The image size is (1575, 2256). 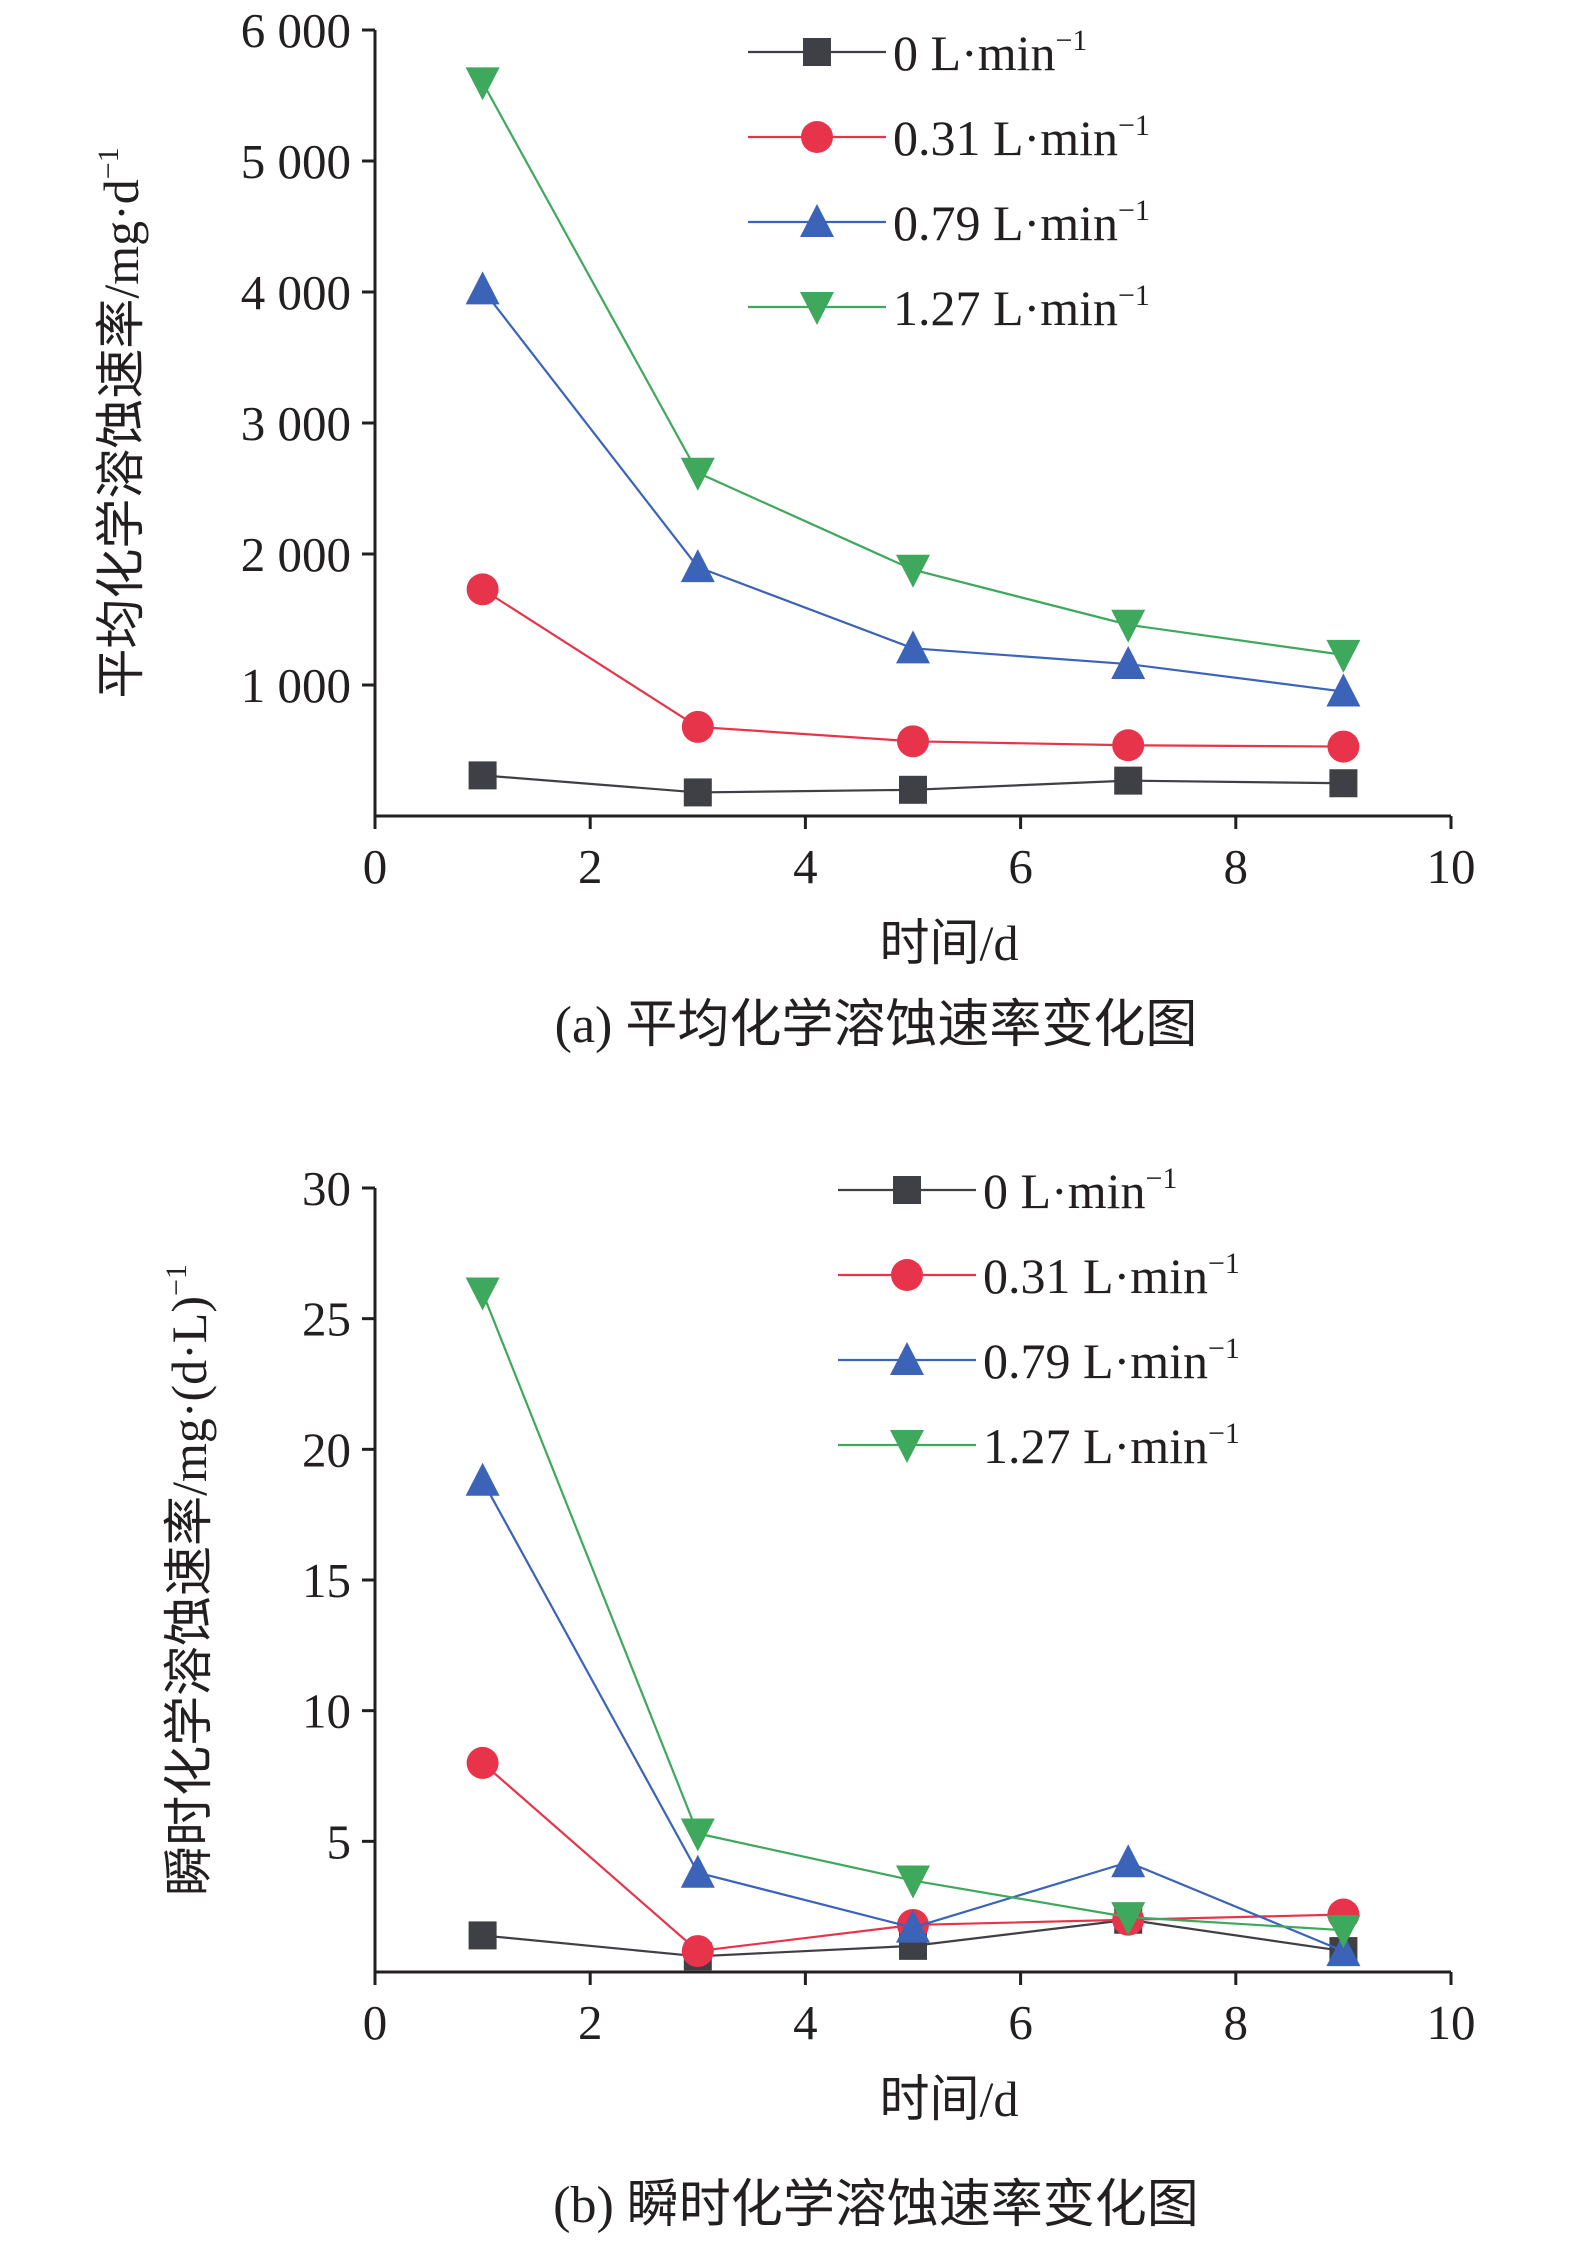 I want to click on y-axis-title-text: 平均化学溶蚀速率/mg·d, so click(x=121, y=438).